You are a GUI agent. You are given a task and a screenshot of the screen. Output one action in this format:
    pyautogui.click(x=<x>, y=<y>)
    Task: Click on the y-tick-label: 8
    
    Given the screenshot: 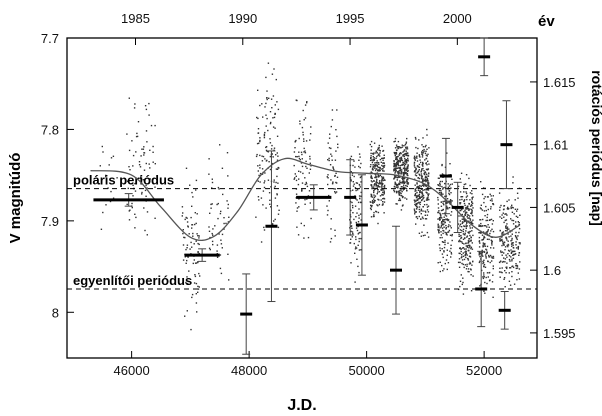 What is the action you would take?
    pyautogui.click(x=55, y=312)
    